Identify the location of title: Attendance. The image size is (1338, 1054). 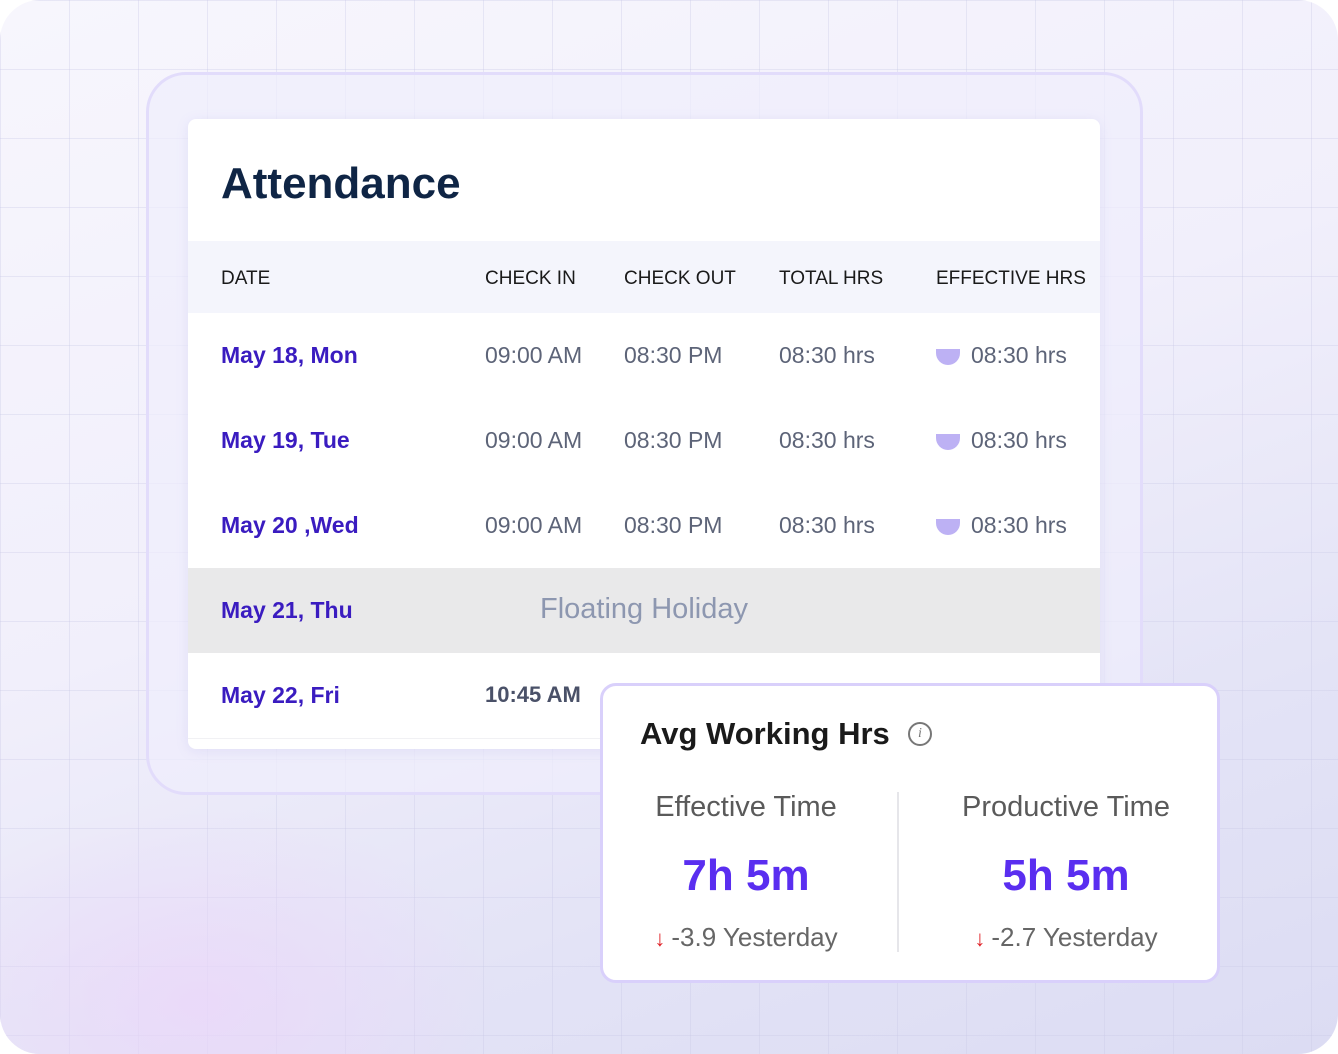
(341, 183).